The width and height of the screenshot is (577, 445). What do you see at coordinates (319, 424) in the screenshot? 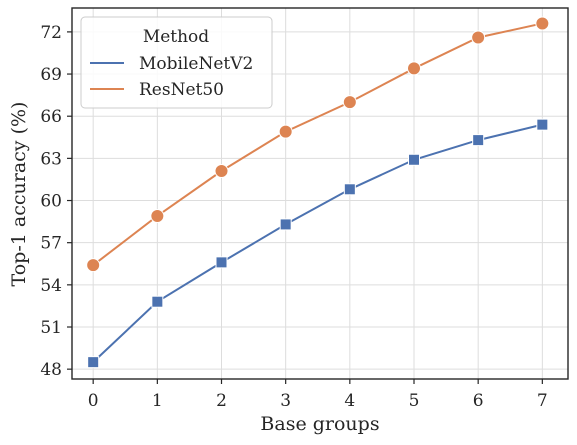
I see `x-axis-label: Base groups` at bounding box center [319, 424].